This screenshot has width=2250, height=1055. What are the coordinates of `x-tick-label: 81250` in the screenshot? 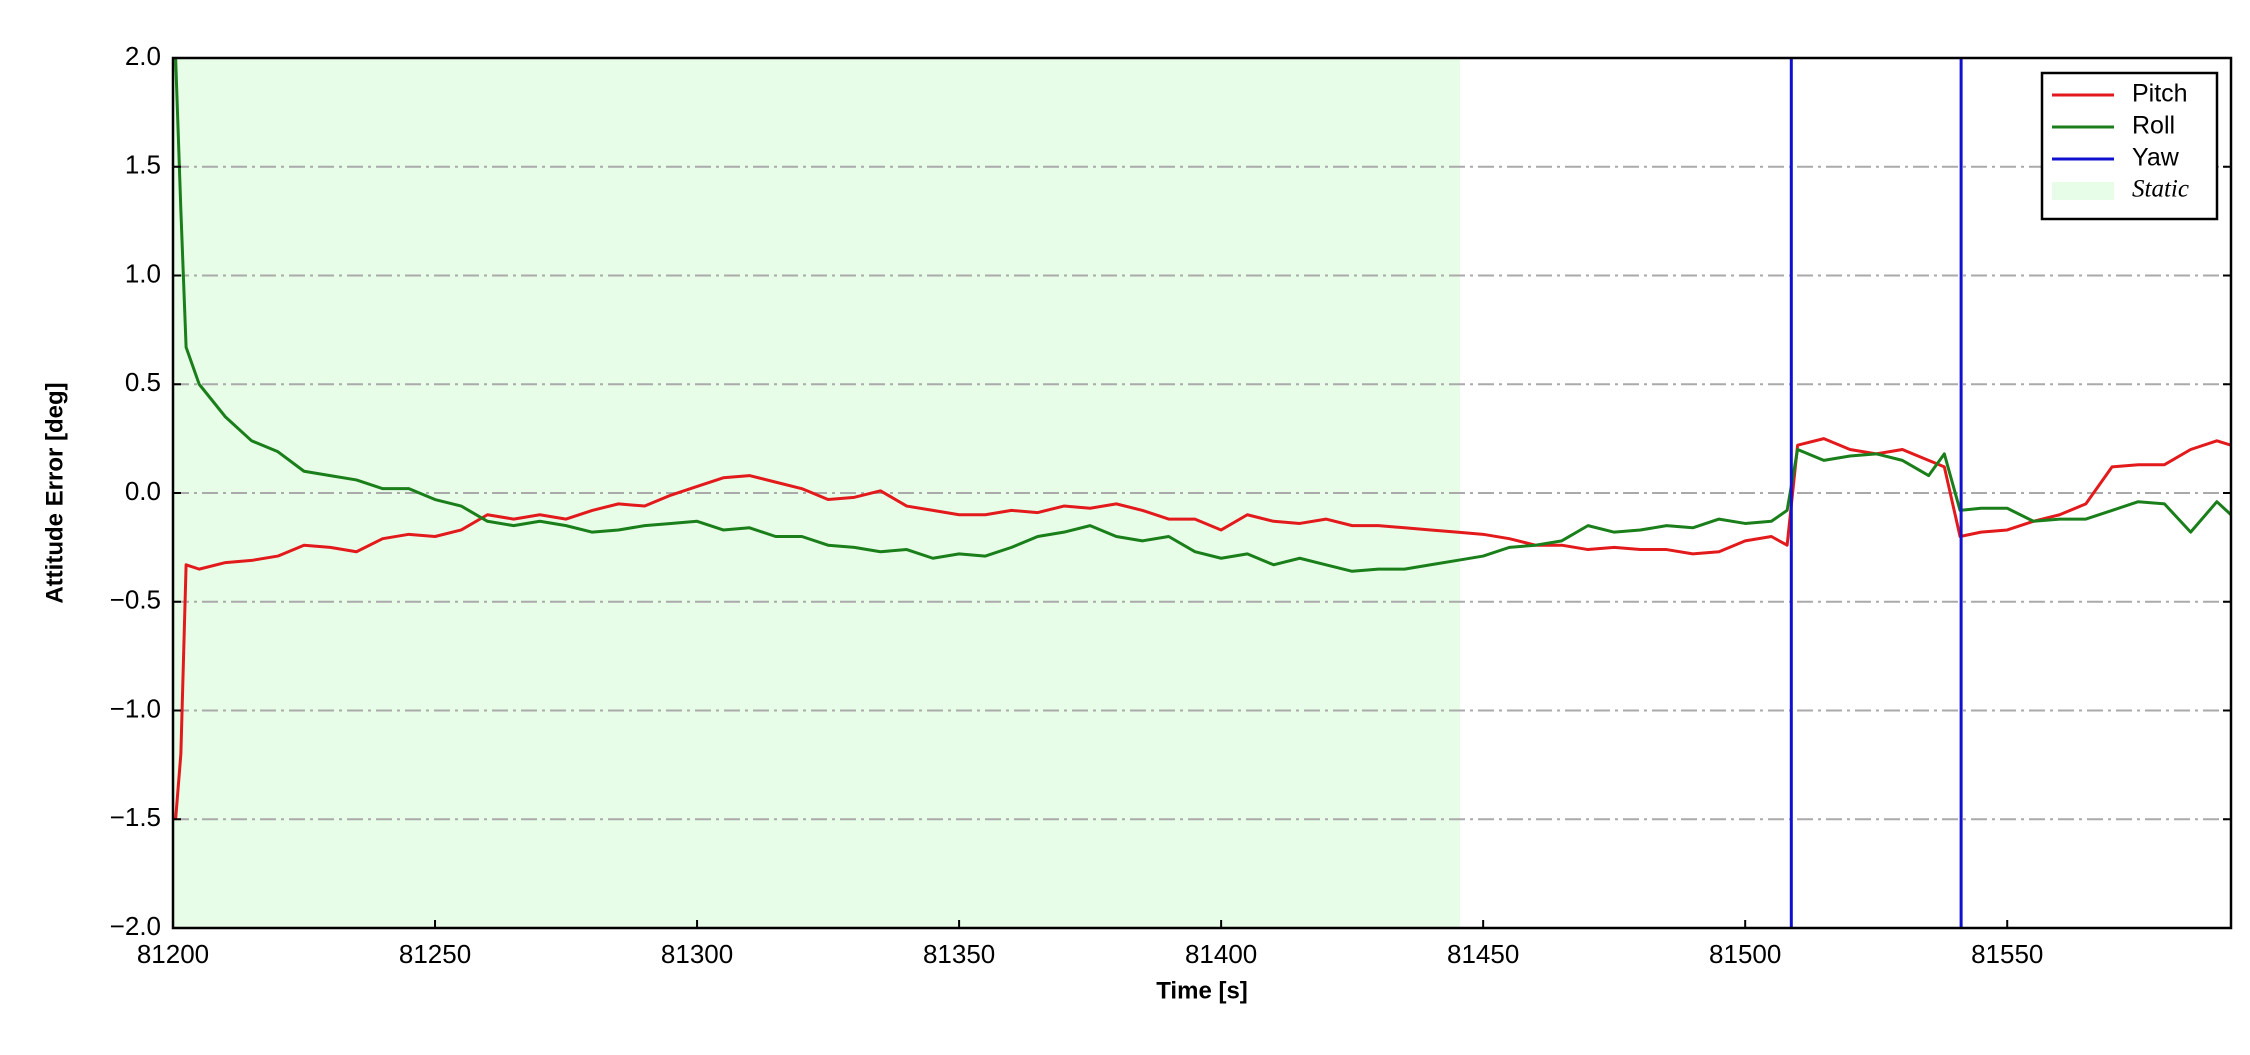 It's located at (435, 954).